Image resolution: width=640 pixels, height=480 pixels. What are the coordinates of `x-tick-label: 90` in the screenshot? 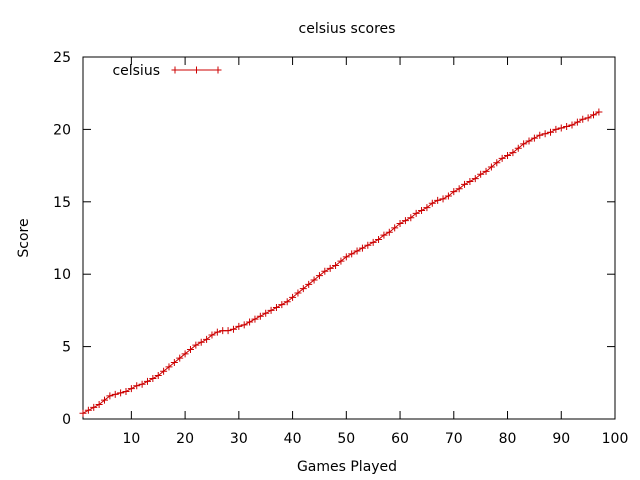 It's located at (561, 439).